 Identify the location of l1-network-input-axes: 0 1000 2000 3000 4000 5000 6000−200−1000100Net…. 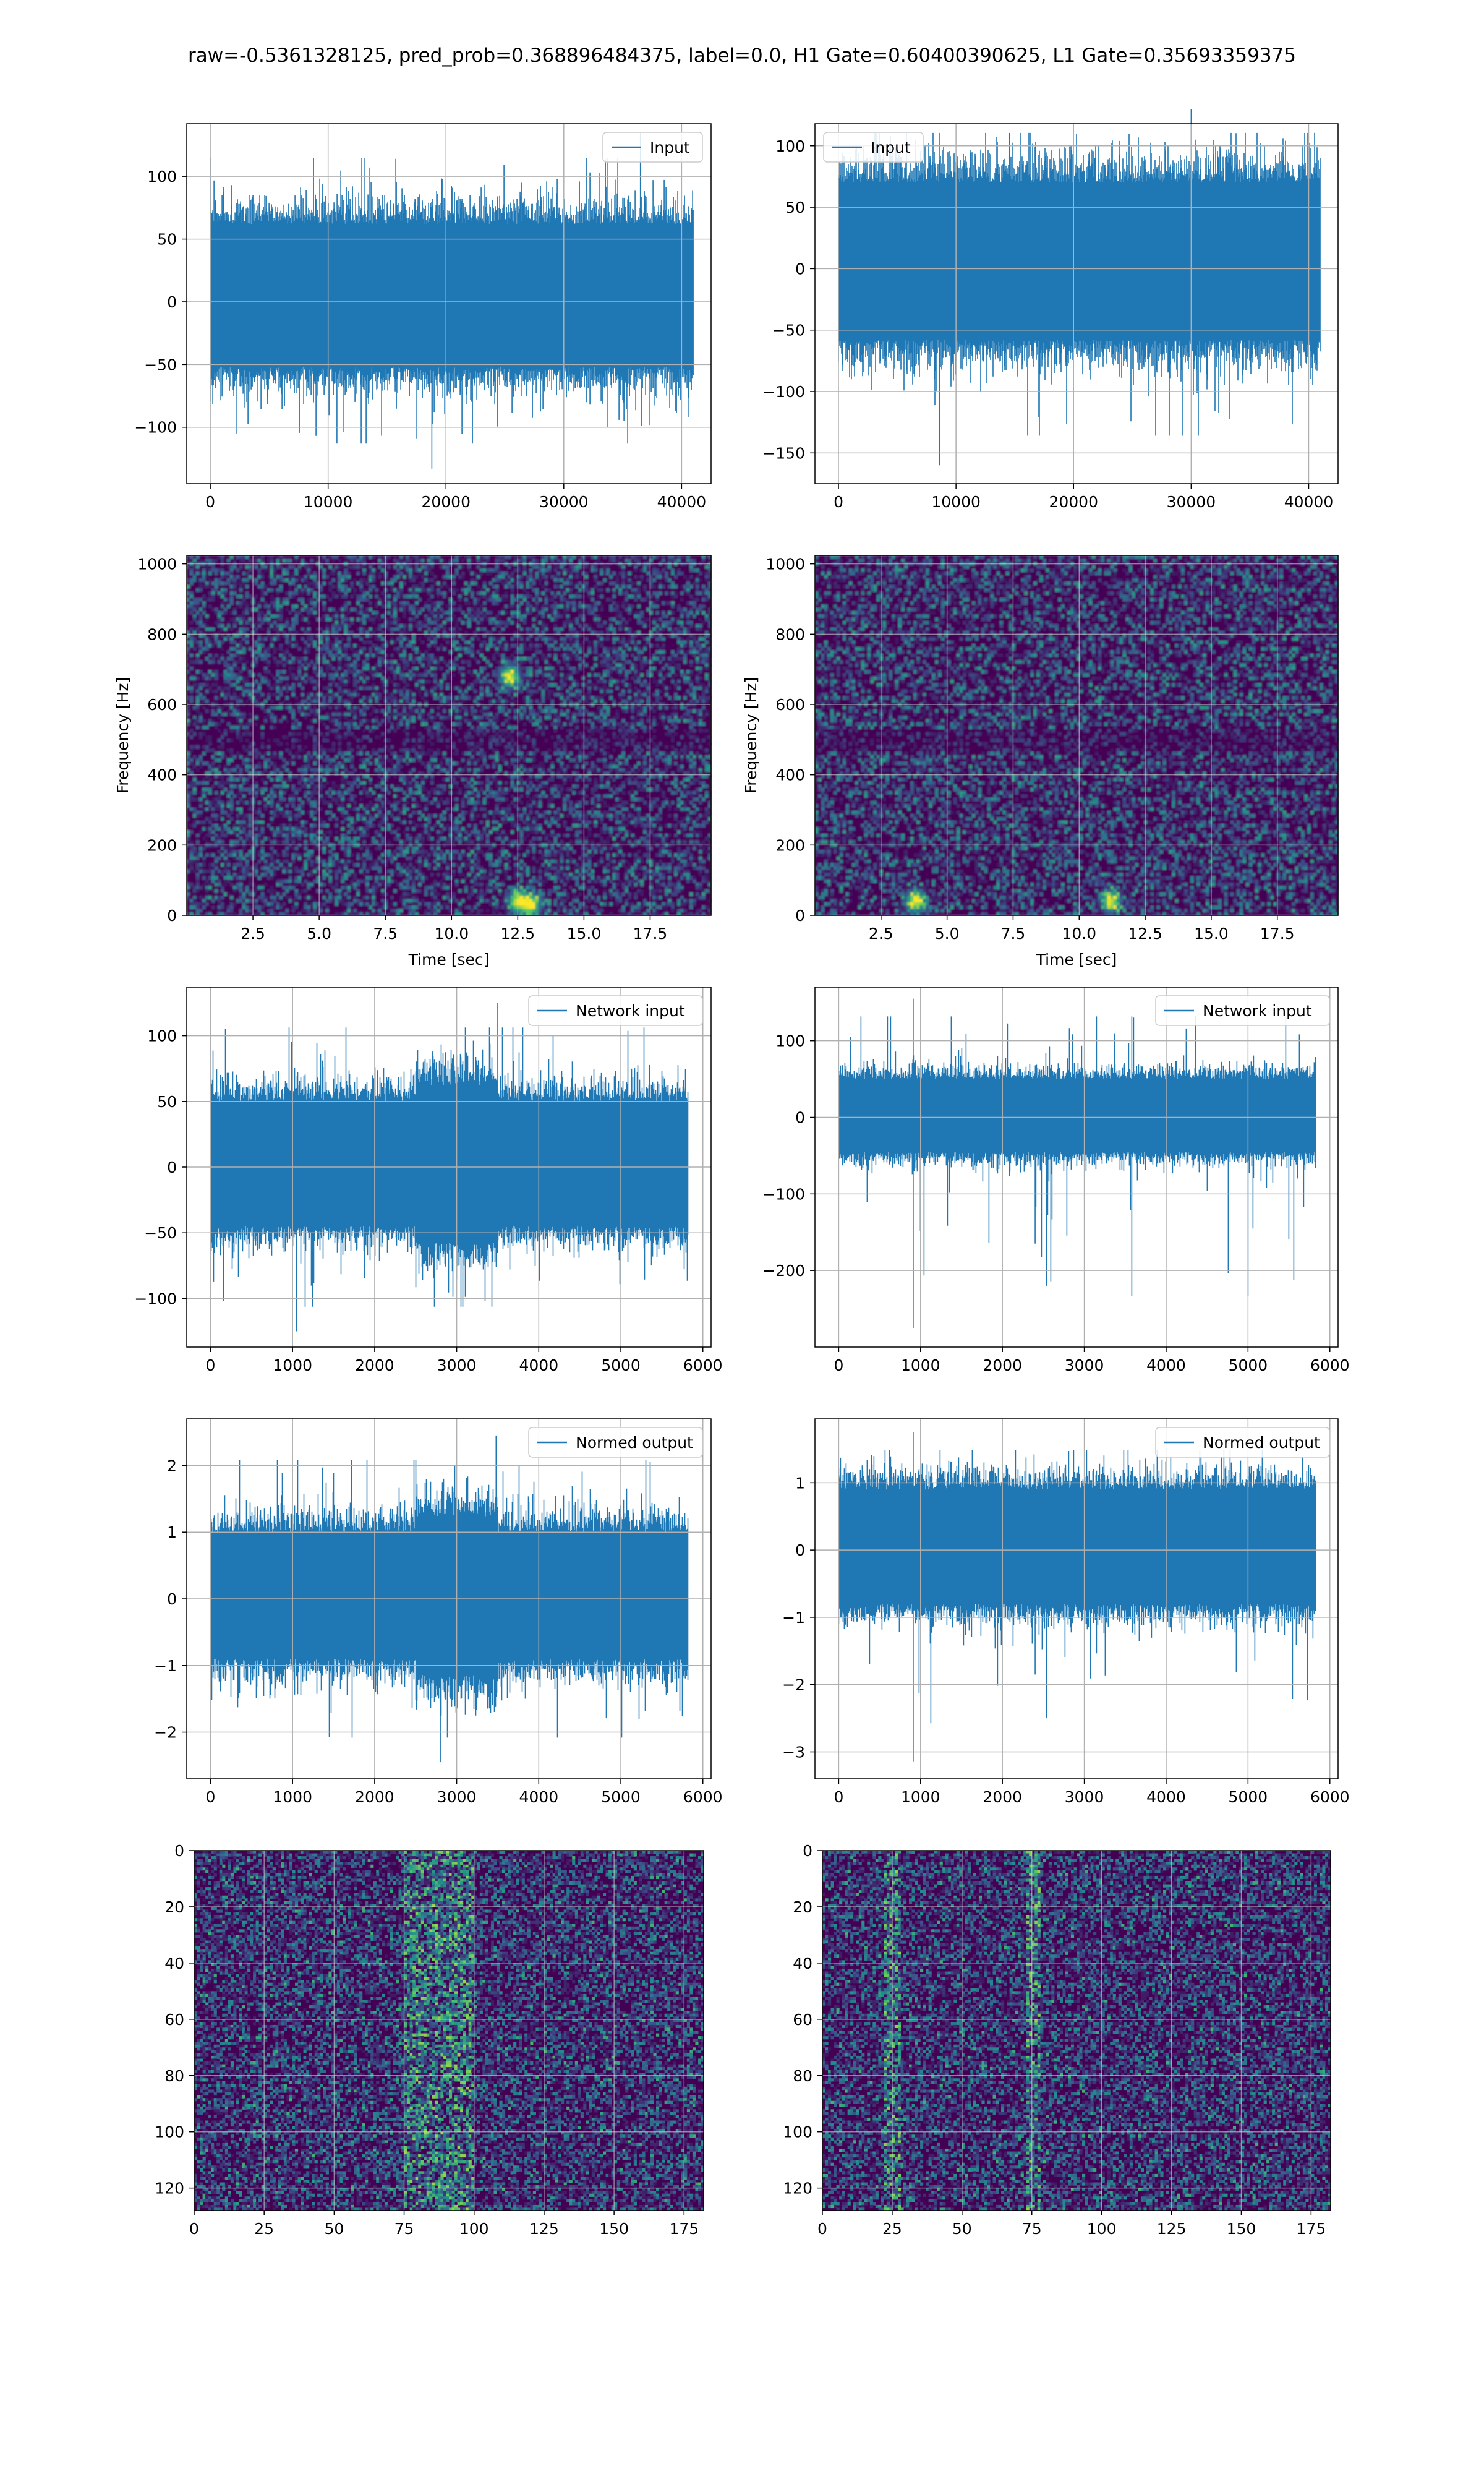
(1055, 1180).